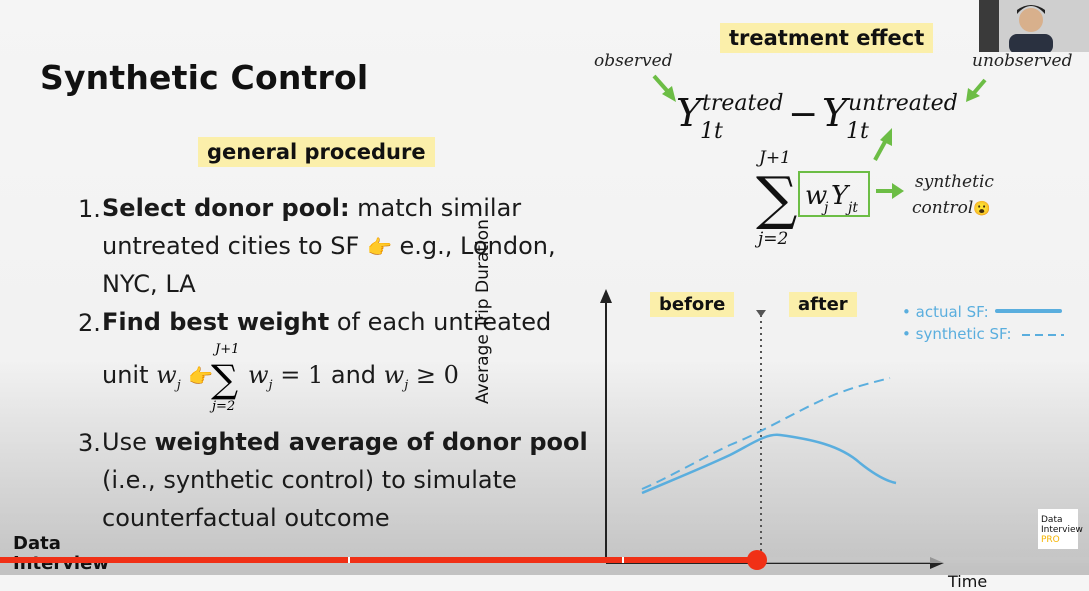 This screenshot has width=1089, height=591. Describe the element at coordinates (769, 464) in the screenshot. I see `actual-sf-line` at that location.